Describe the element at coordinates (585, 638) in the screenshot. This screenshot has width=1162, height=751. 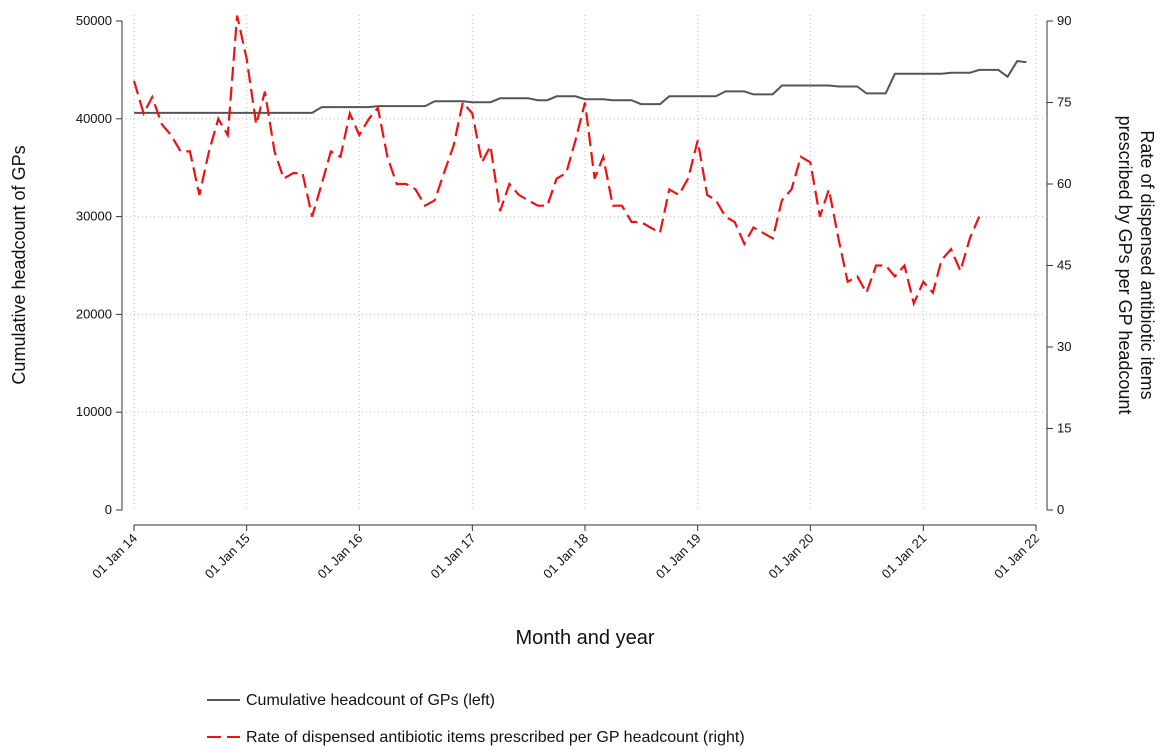
I see `x-axis-title: Month and year` at that location.